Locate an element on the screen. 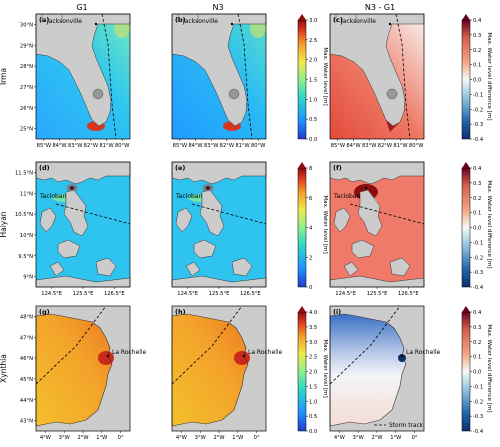 The image size is (500, 447). y-tick-label: 46°N is located at coordinates (26, 359).